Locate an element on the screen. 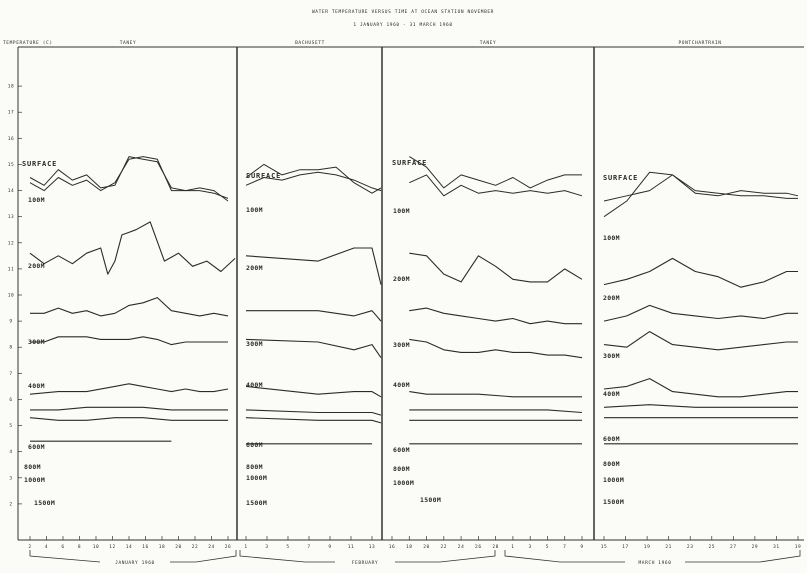 The image size is (807, 573). label-300m-p1: 300M is located at coordinates (36, 342).